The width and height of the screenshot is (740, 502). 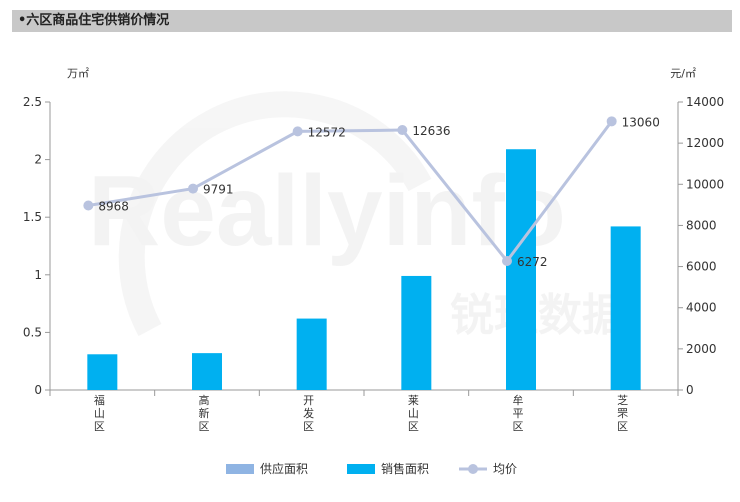 I want to click on watermark-text-cn: 锐理数据, so click(x=538, y=315).